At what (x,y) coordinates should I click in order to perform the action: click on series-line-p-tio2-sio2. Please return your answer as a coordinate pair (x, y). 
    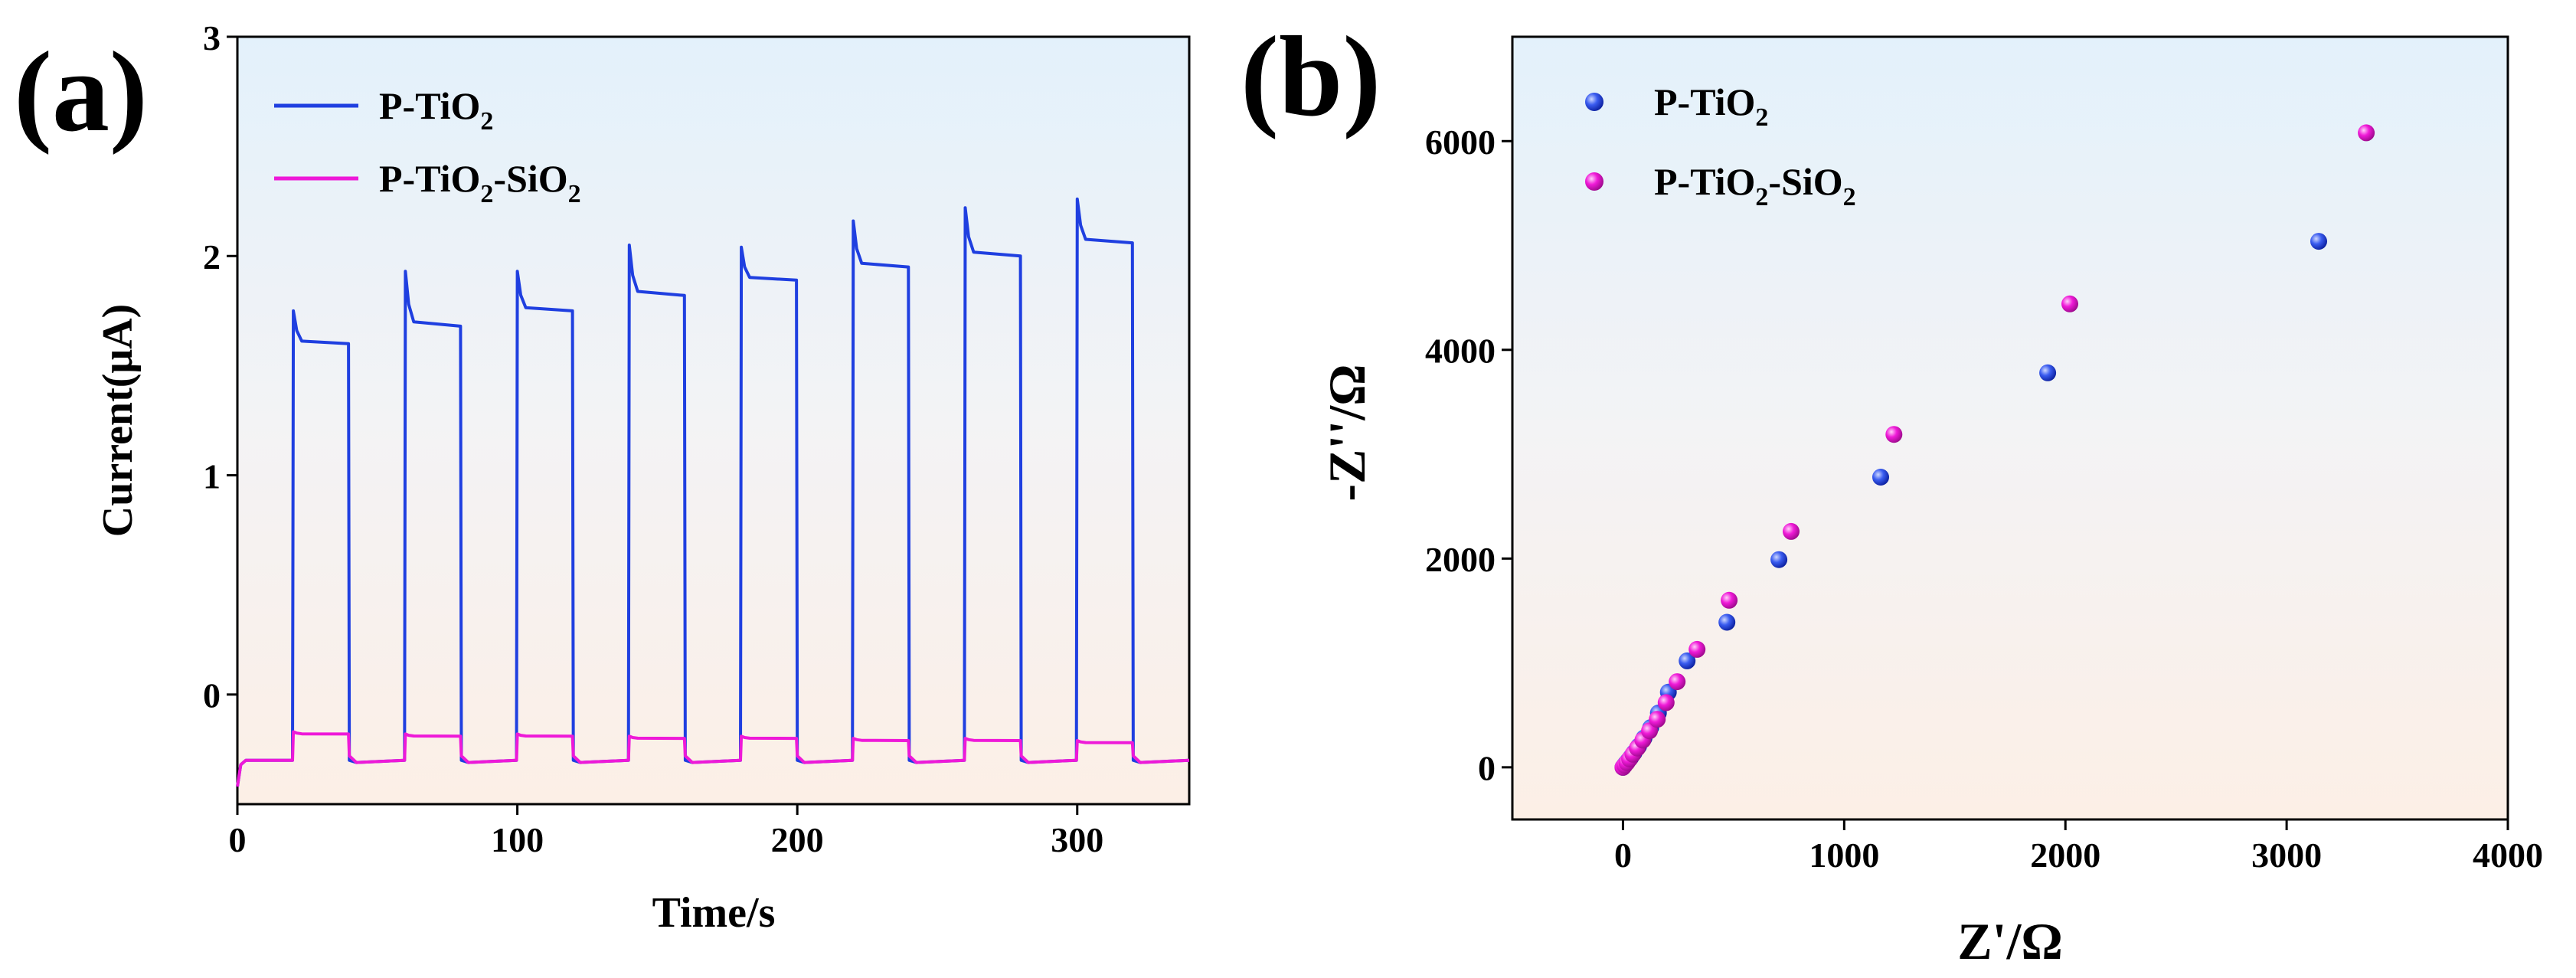
    Looking at the image, I should click on (713, 759).